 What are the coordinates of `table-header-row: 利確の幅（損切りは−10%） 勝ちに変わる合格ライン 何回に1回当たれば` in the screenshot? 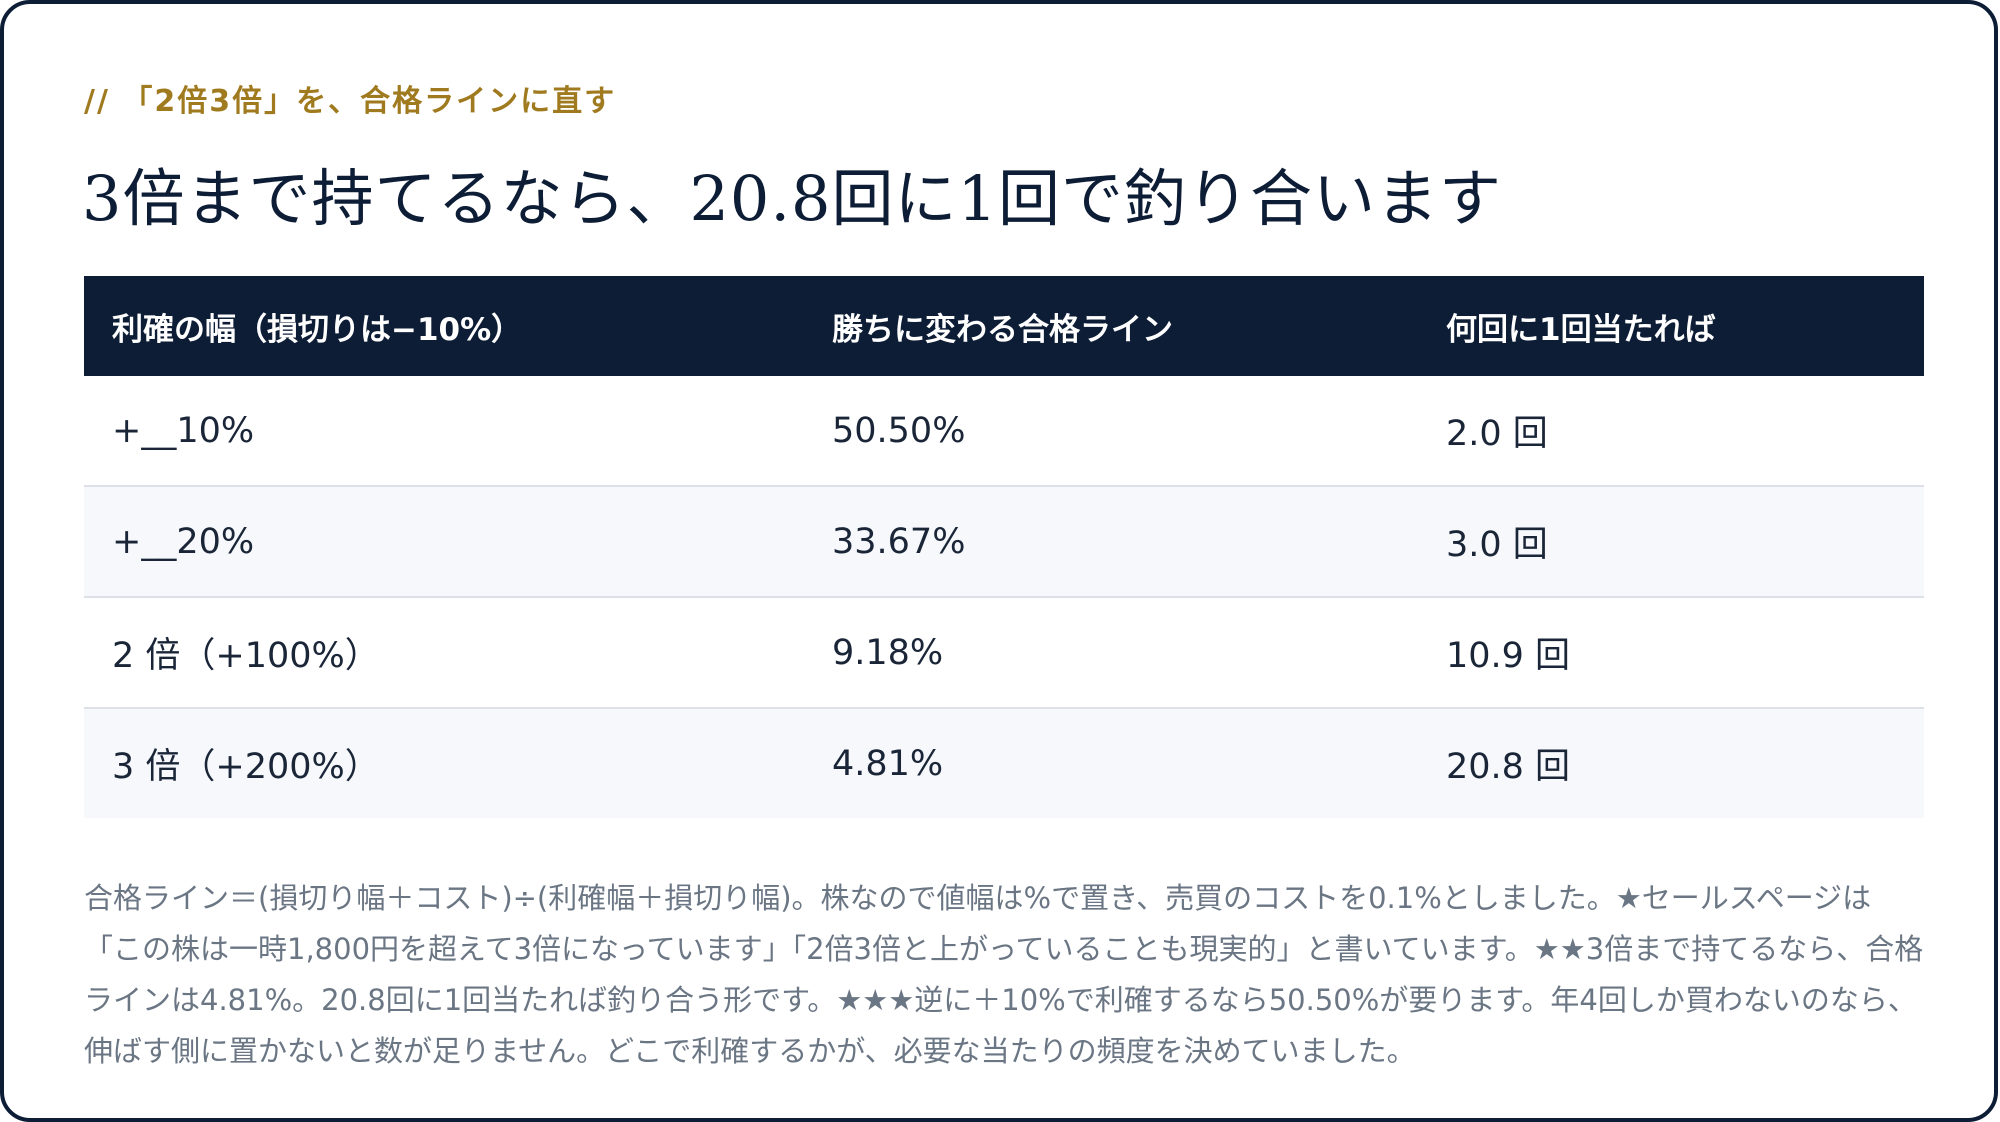 It's located at (1004, 326).